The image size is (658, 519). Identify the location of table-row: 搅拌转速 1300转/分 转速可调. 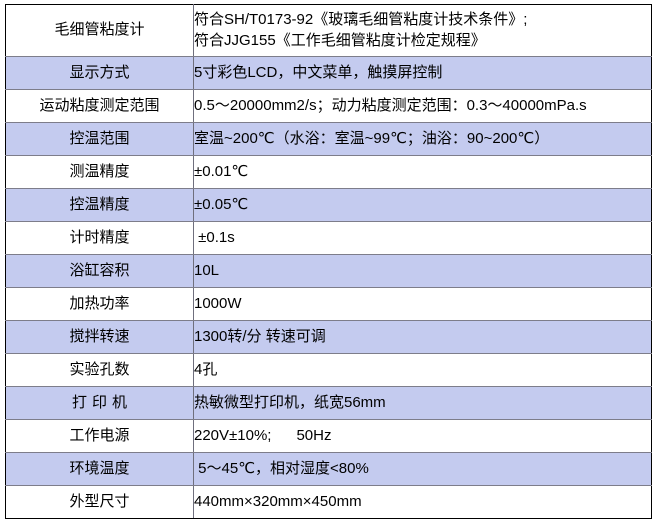
(328, 337).